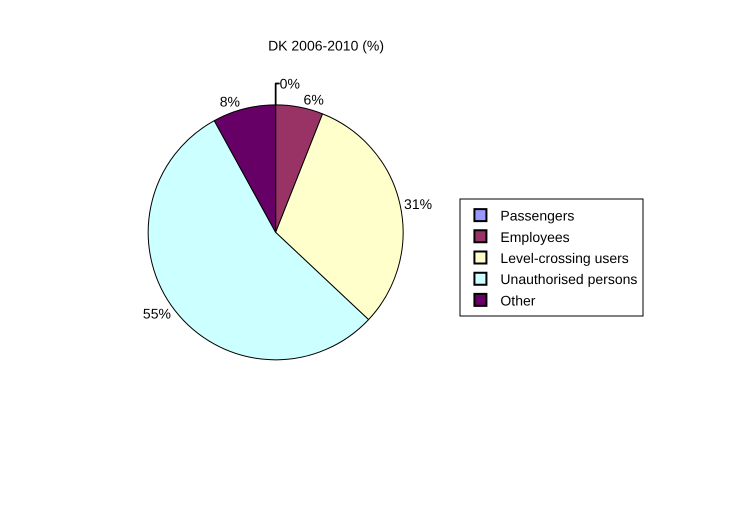 This screenshot has width=741, height=509. I want to click on data-label: 31%, so click(418, 204).